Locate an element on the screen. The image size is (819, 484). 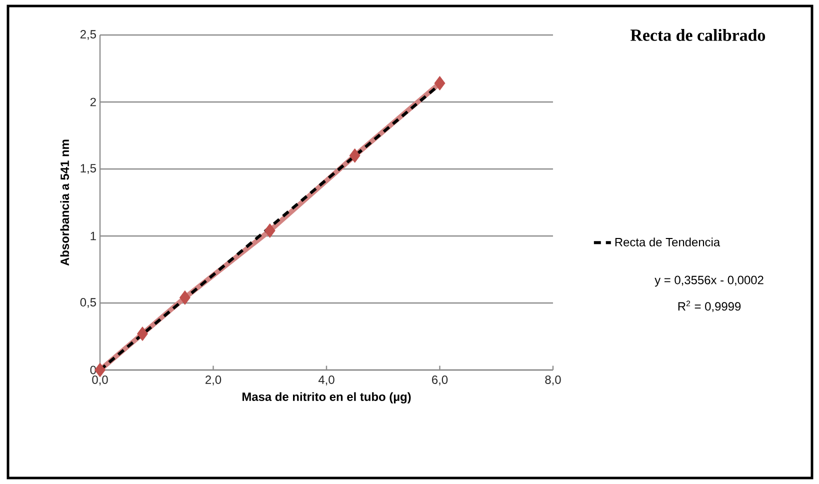
legend-label: Recta de Tendencia is located at coordinates (667, 242).